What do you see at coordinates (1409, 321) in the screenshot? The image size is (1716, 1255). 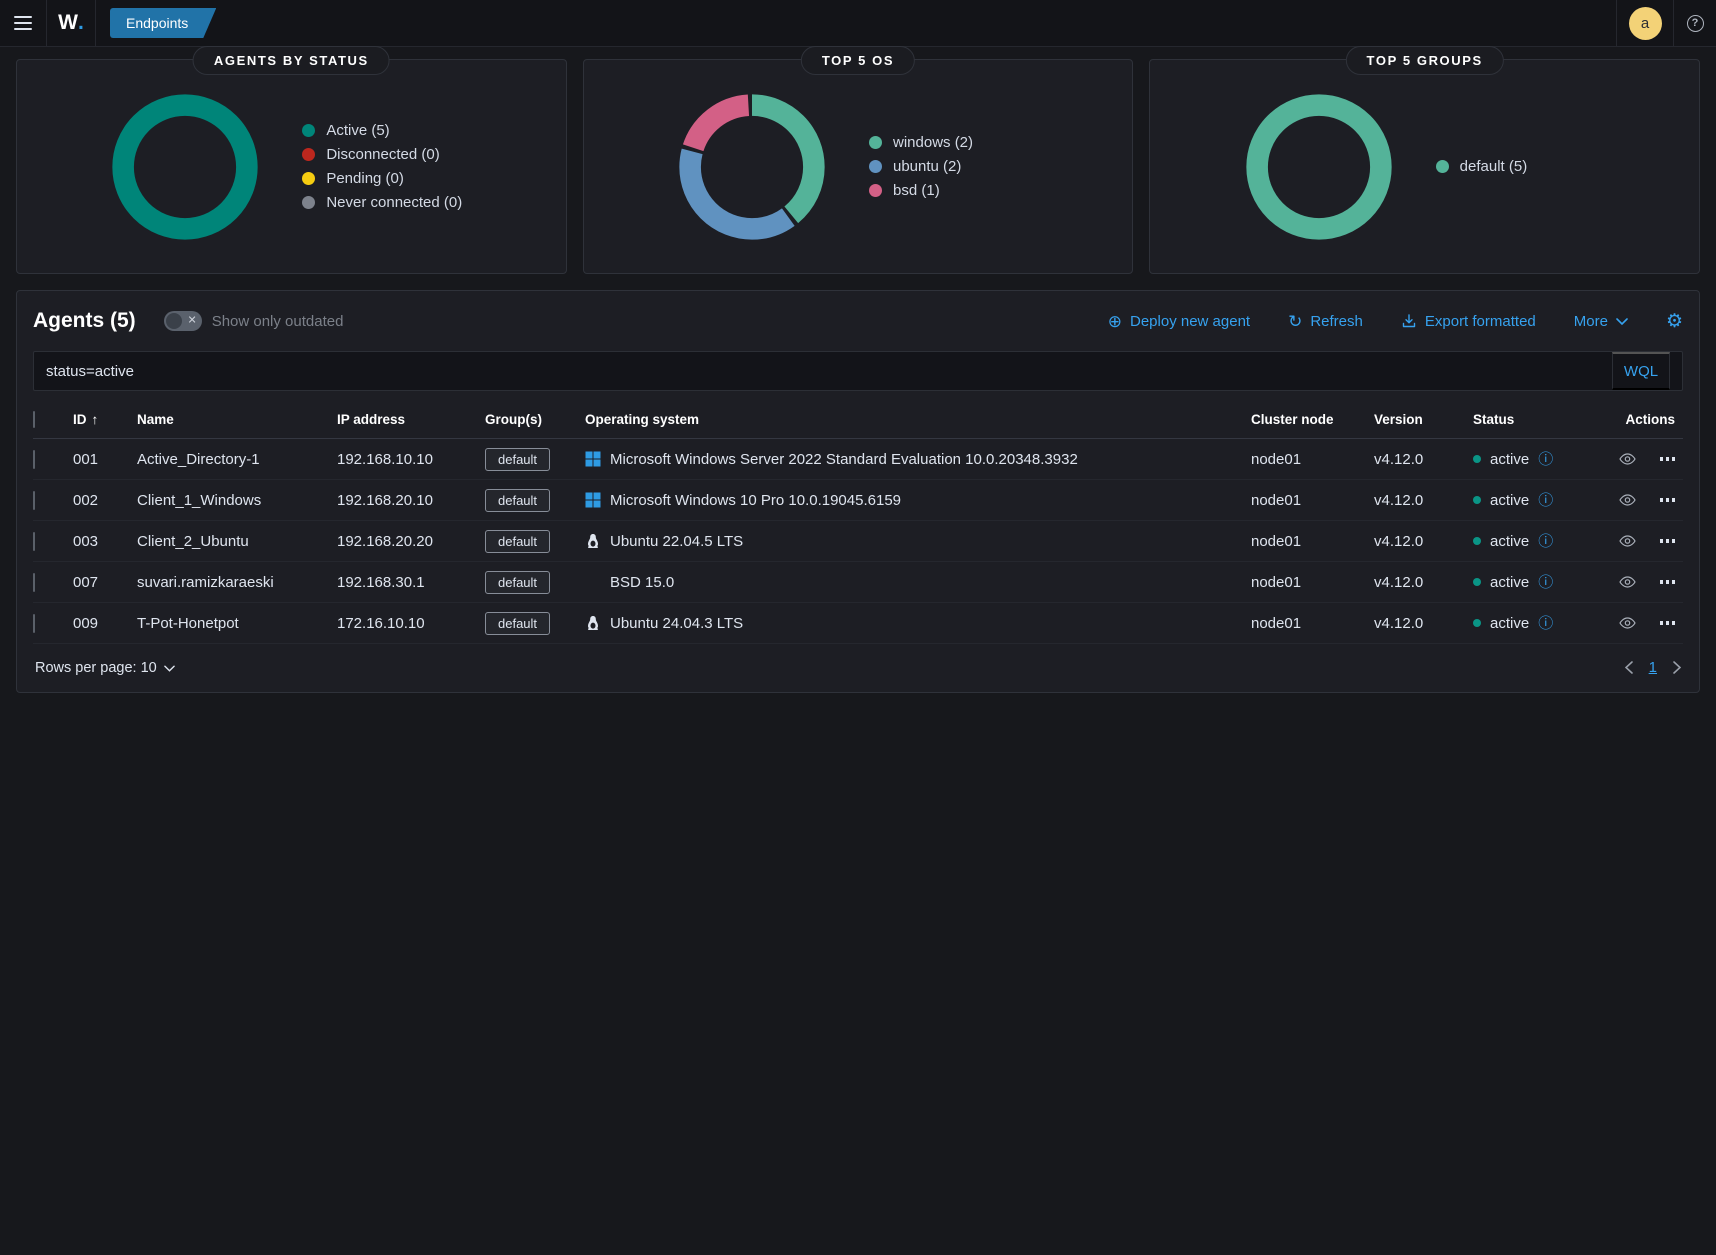 I see `export-icon` at bounding box center [1409, 321].